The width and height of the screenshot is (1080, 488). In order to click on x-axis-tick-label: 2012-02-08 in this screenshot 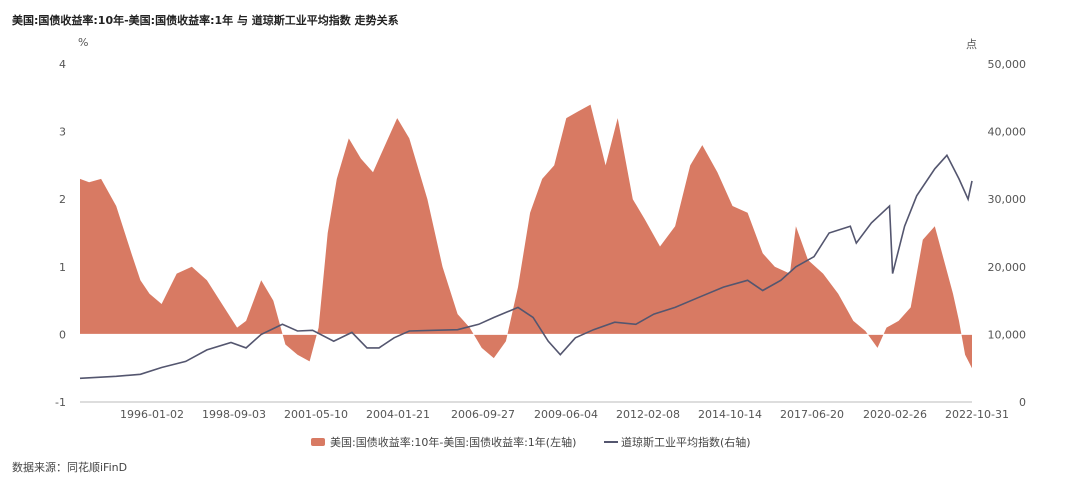, I will do `click(648, 414)`.